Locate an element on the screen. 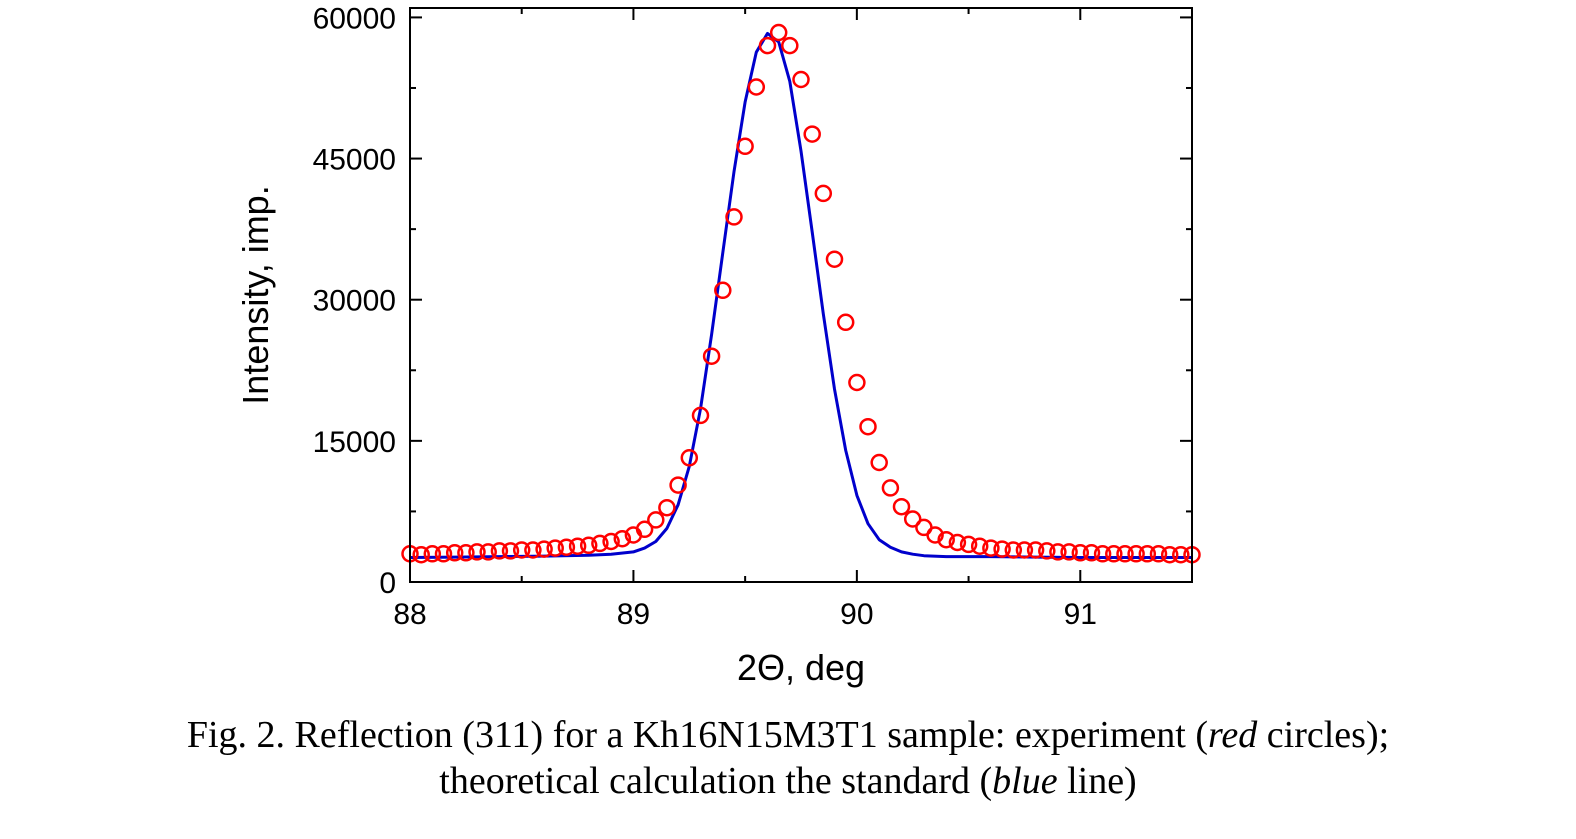  x-tick-label: 88 is located at coordinates (409, 614).